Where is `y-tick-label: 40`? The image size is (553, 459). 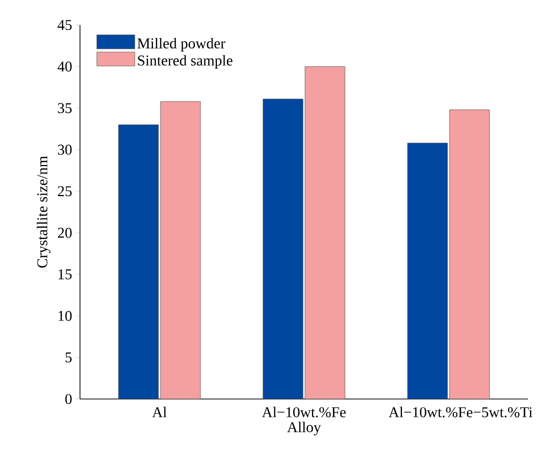 y-tick-label: 40 is located at coordinates (65, 67).